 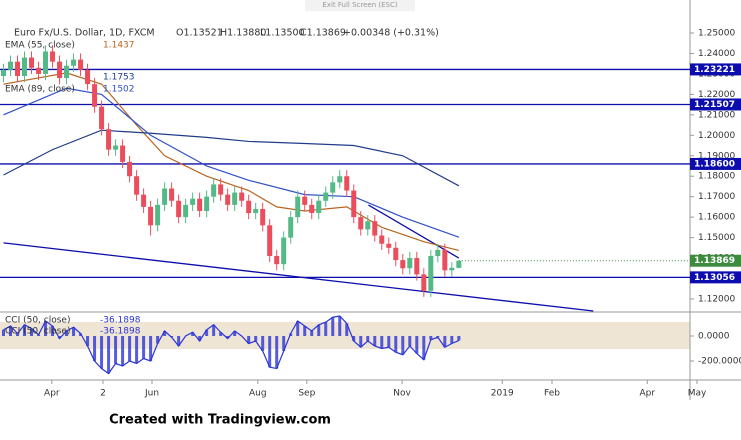 What do you see at coordinates (84, 33) in the screenshot?
I see `symbol-title: Euro Fx/U.S. Dollar, 1D, FXCM` at bounding box center [84, 33].